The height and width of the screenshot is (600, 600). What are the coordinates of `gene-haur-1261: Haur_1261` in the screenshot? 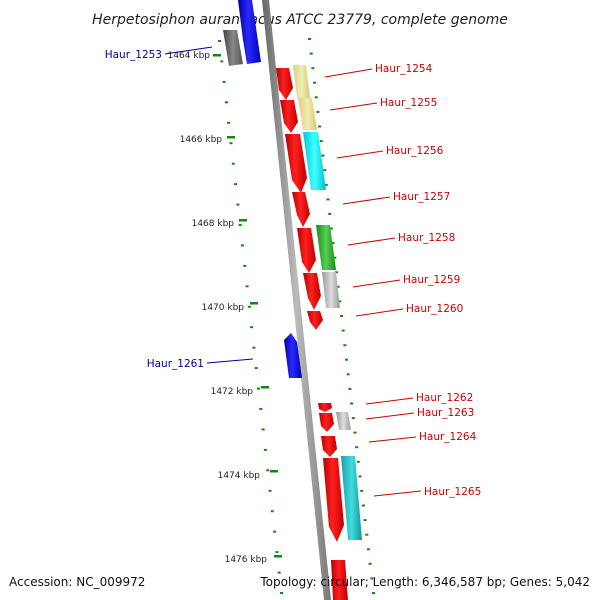 It's located at (224, 355).